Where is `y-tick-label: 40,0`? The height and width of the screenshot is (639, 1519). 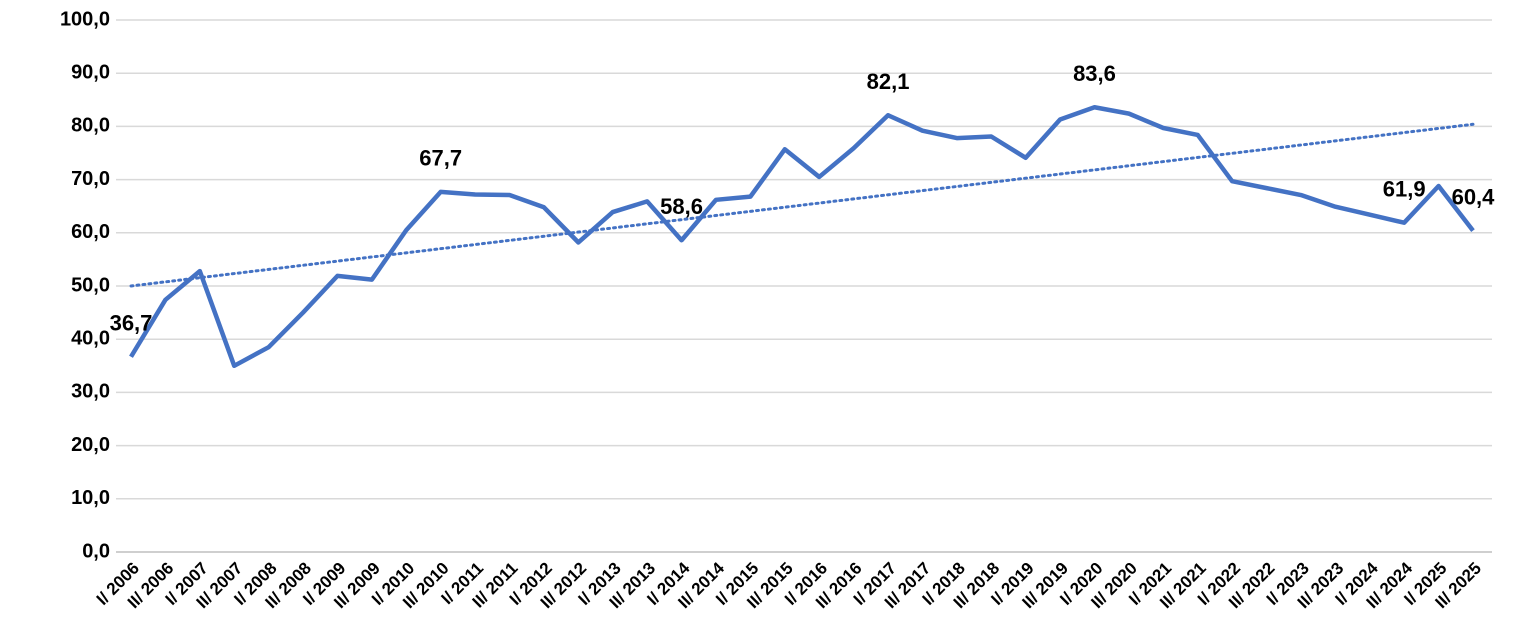
y-tick-label: 40,0 is located at coordinates (90, 338).